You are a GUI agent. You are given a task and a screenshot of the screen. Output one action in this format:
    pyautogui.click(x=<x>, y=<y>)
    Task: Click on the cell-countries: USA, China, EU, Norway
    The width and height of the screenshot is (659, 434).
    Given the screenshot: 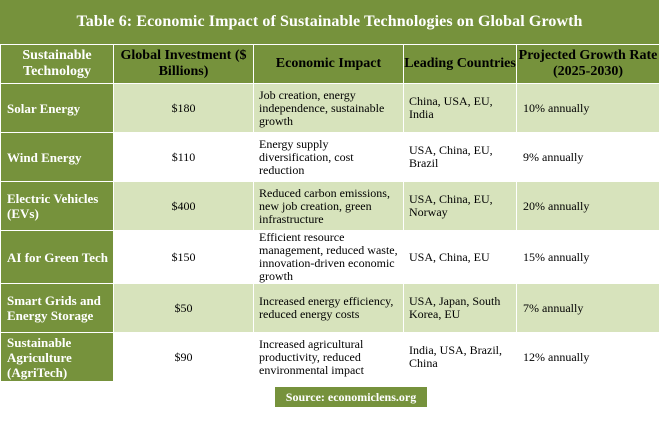 What is the action you would take?
    pyautogui.click(x=460, y=206)
    